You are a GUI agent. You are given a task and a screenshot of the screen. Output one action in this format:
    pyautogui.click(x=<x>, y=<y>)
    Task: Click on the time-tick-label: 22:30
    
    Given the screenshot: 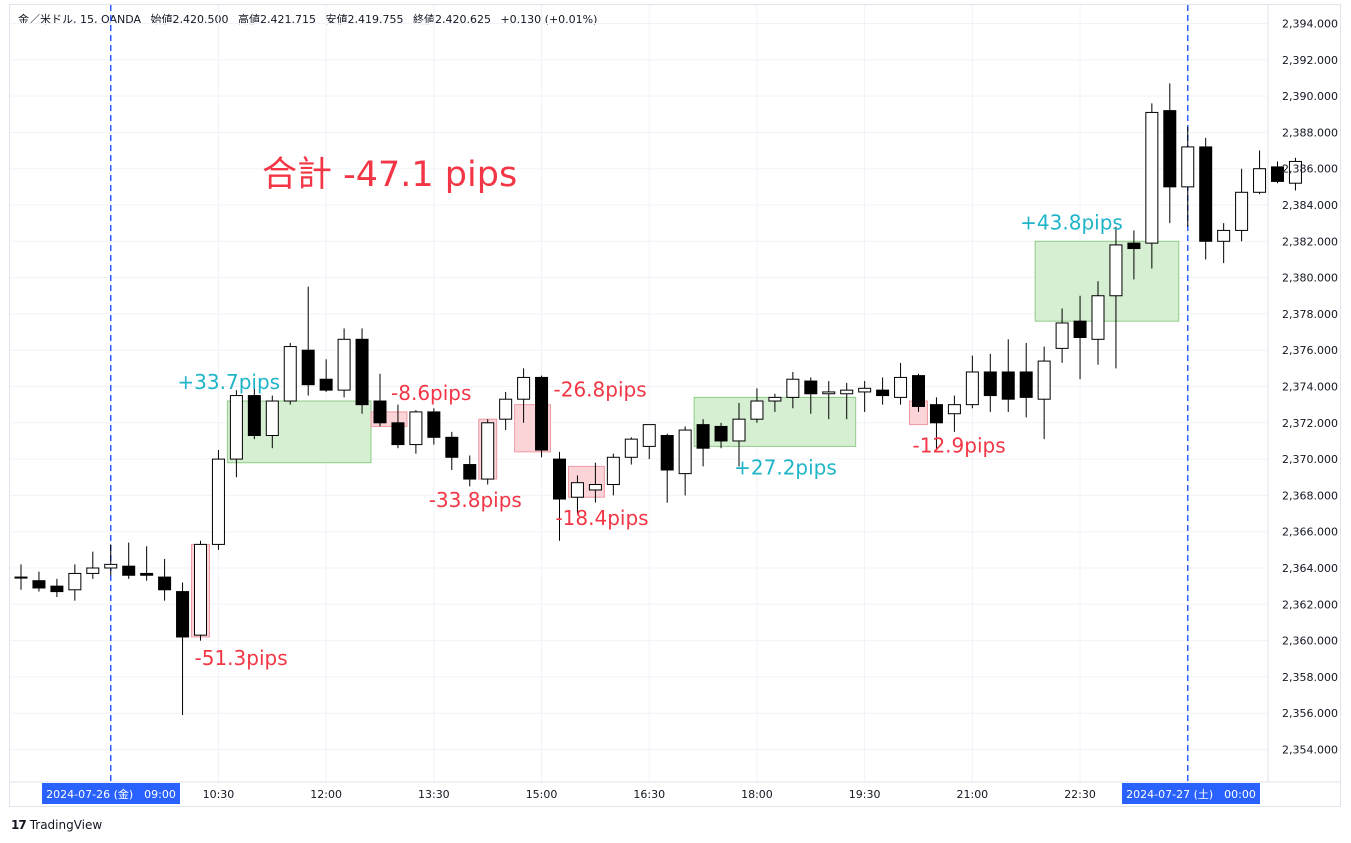 What is the action you would take?
    pyautogui.click(x=1080, y=794)
    